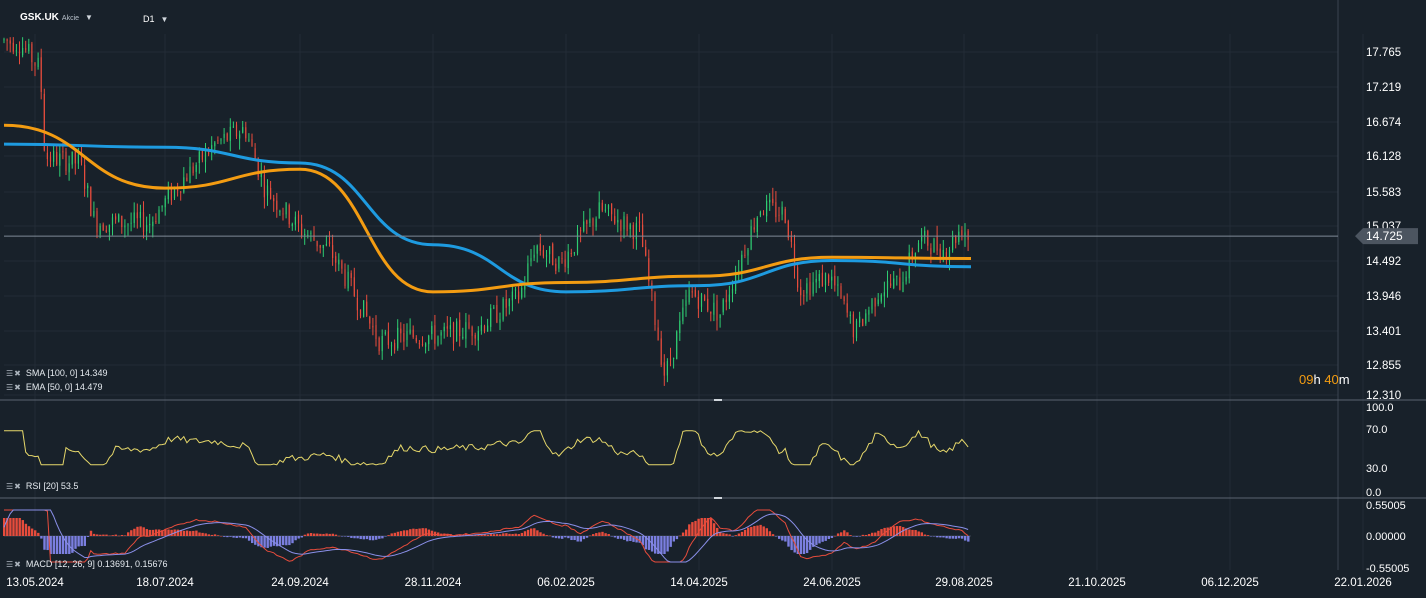  I want to click on legend-sma: ☰✖ SMA [100, 0] 14.349, so click(56, 373).